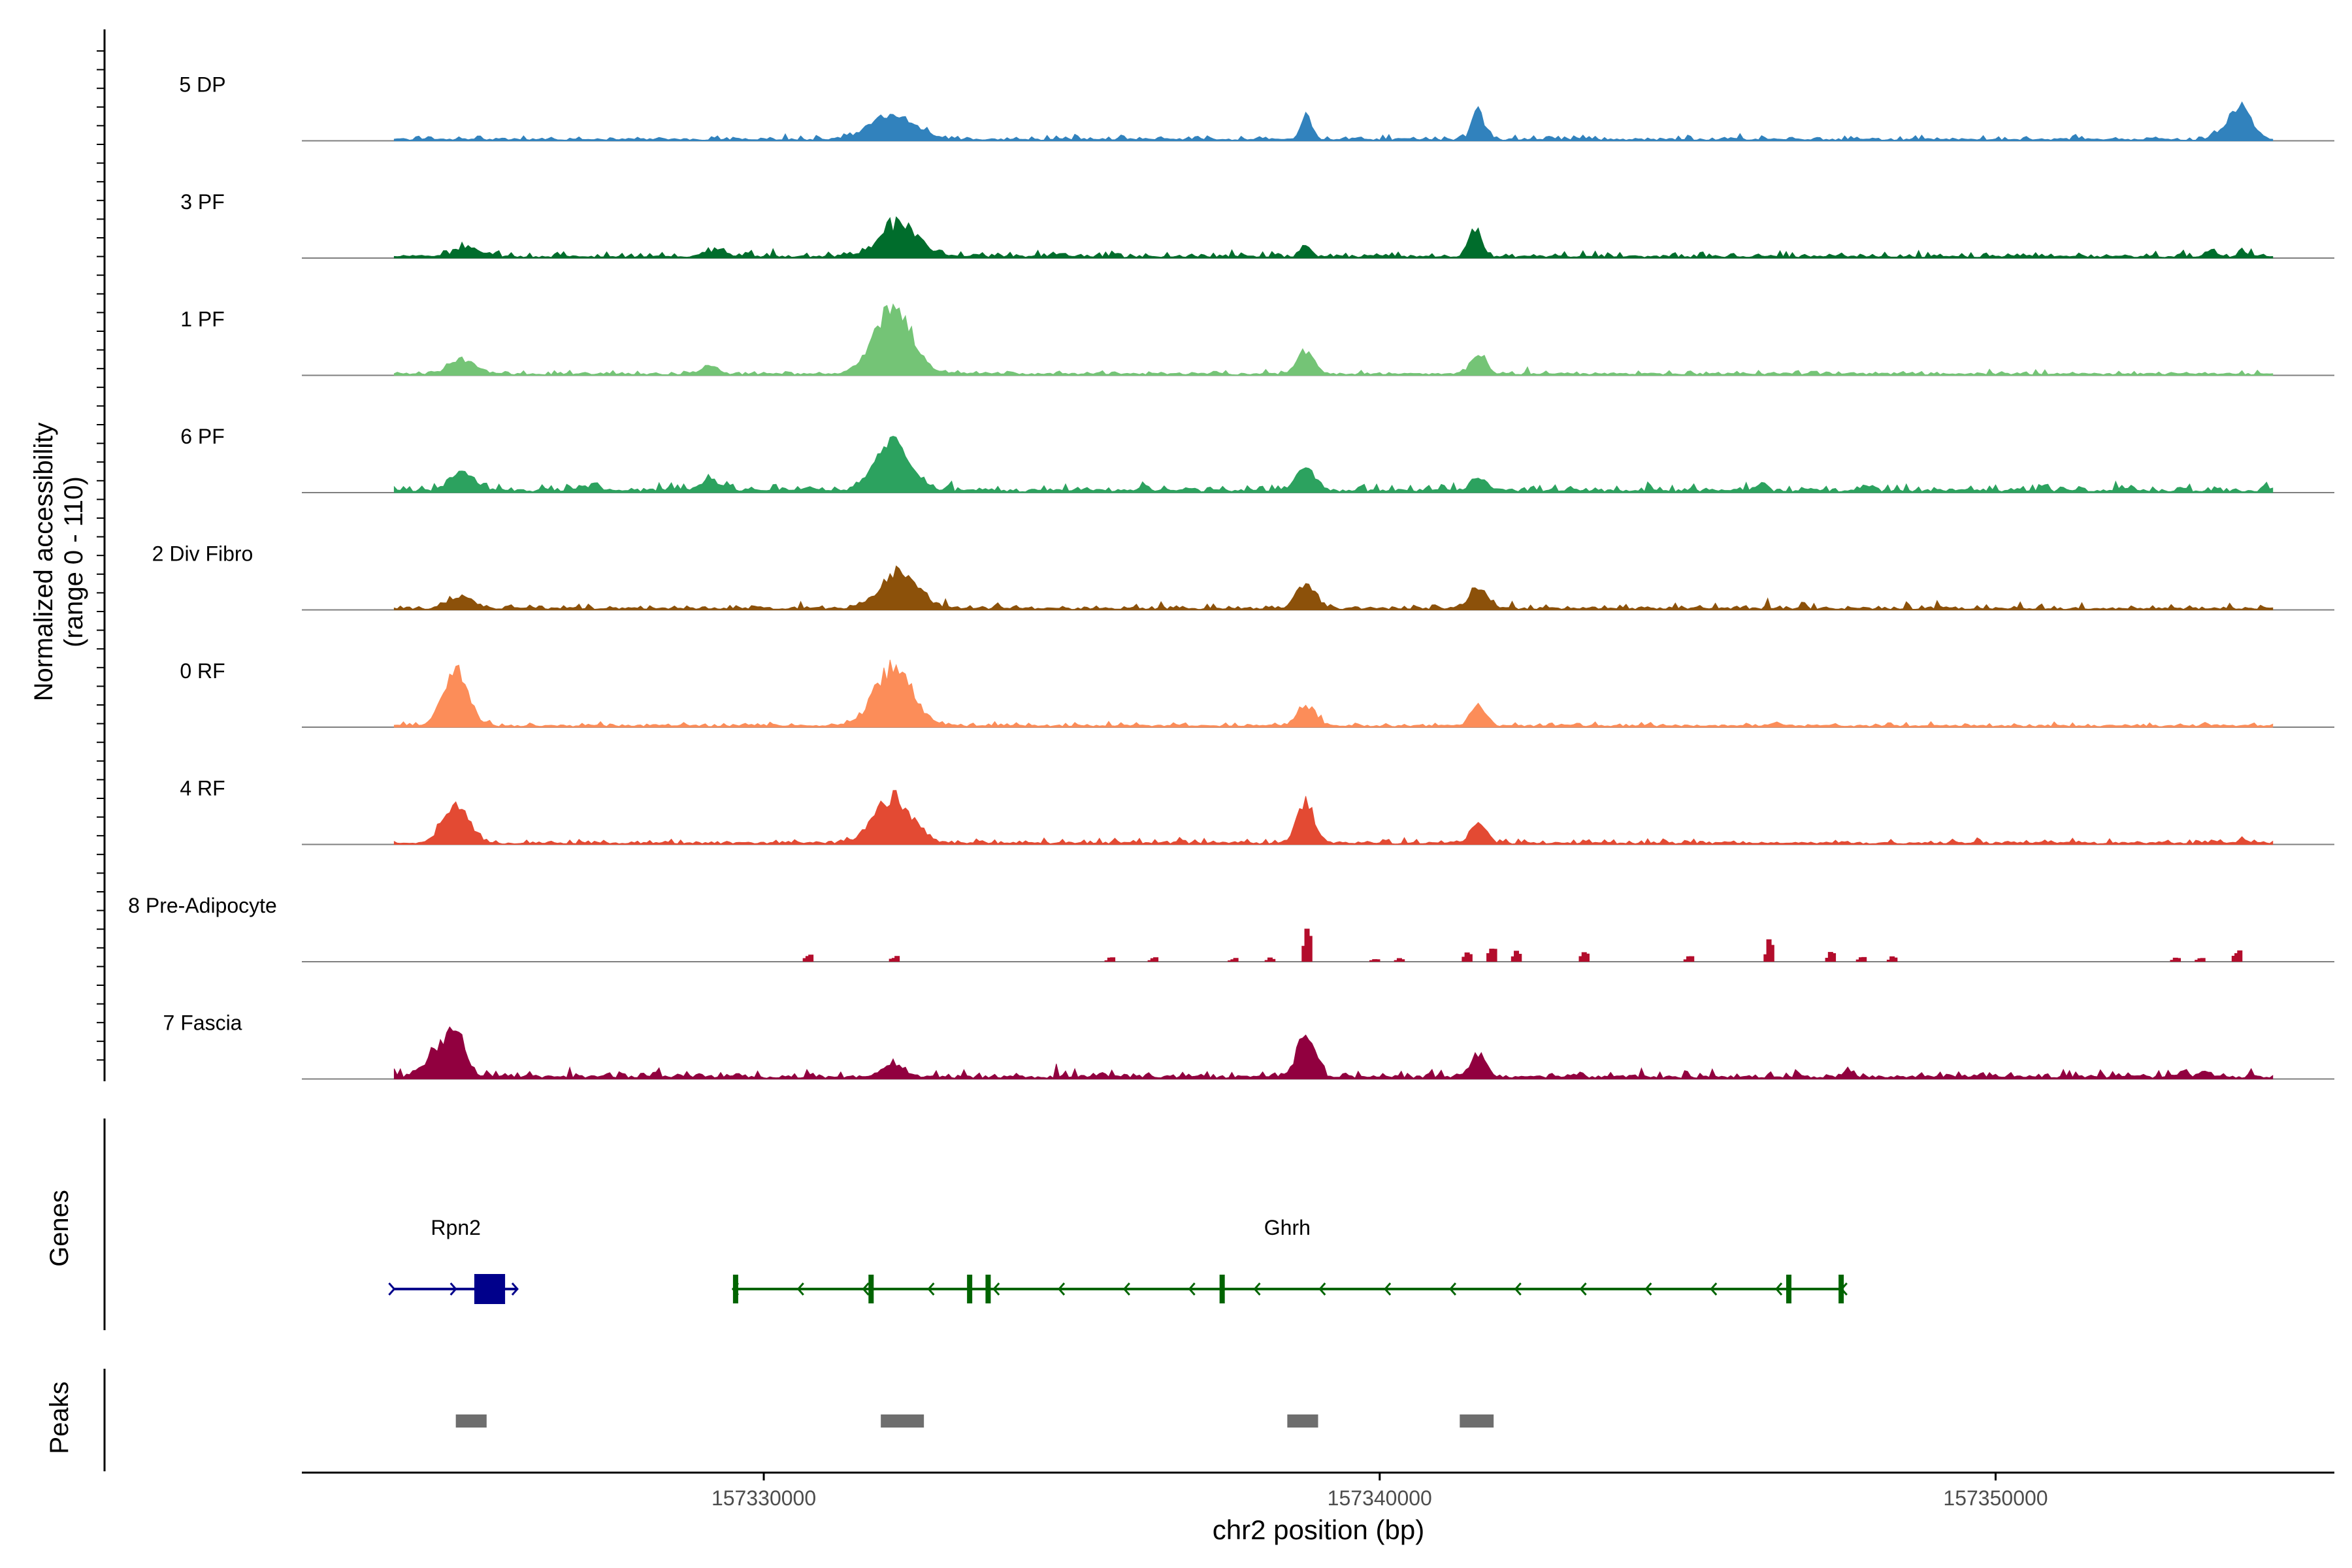 The height and width of the screenshot is (1568, 2352). I want to click on track-5-dp: 5 DP, so click(1256, 107).